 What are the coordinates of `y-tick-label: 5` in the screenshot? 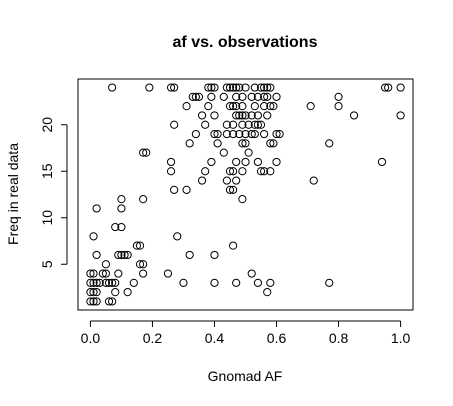 It's located at (47, 264).